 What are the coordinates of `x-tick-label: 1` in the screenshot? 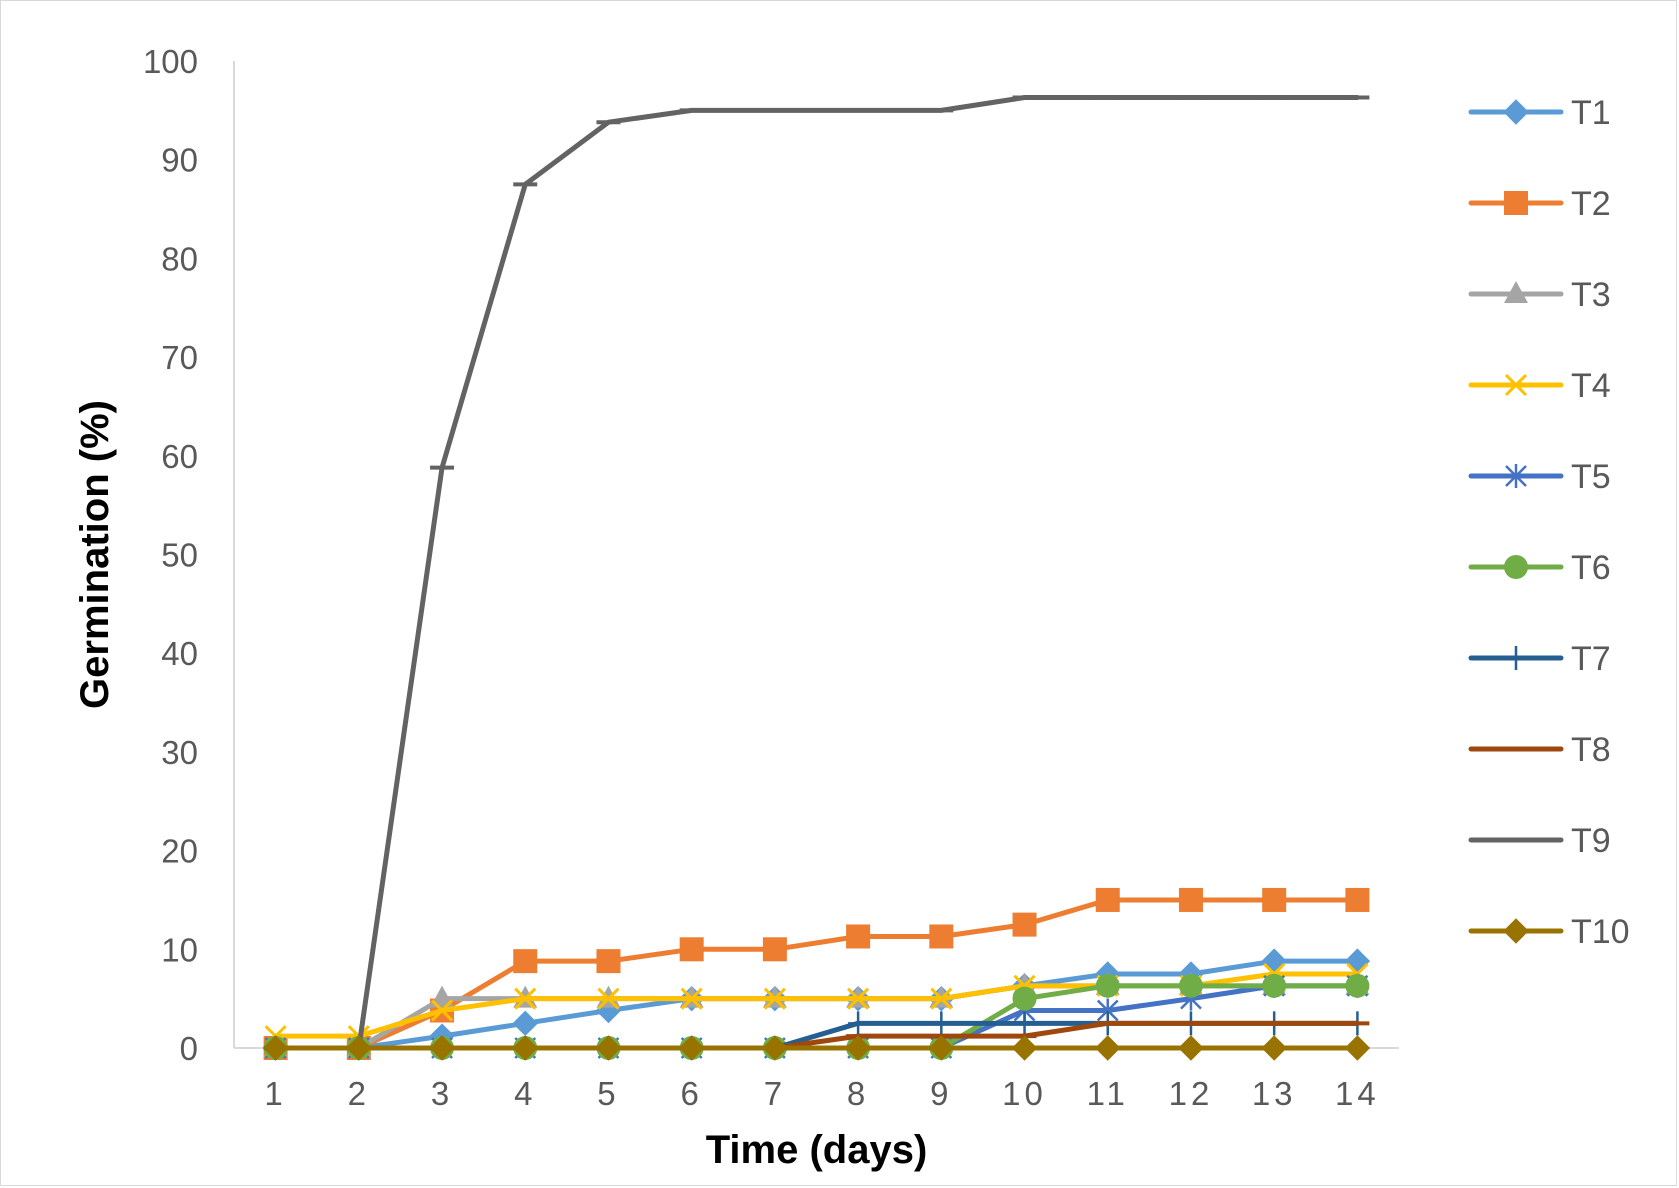 It's located at (275, 1093).